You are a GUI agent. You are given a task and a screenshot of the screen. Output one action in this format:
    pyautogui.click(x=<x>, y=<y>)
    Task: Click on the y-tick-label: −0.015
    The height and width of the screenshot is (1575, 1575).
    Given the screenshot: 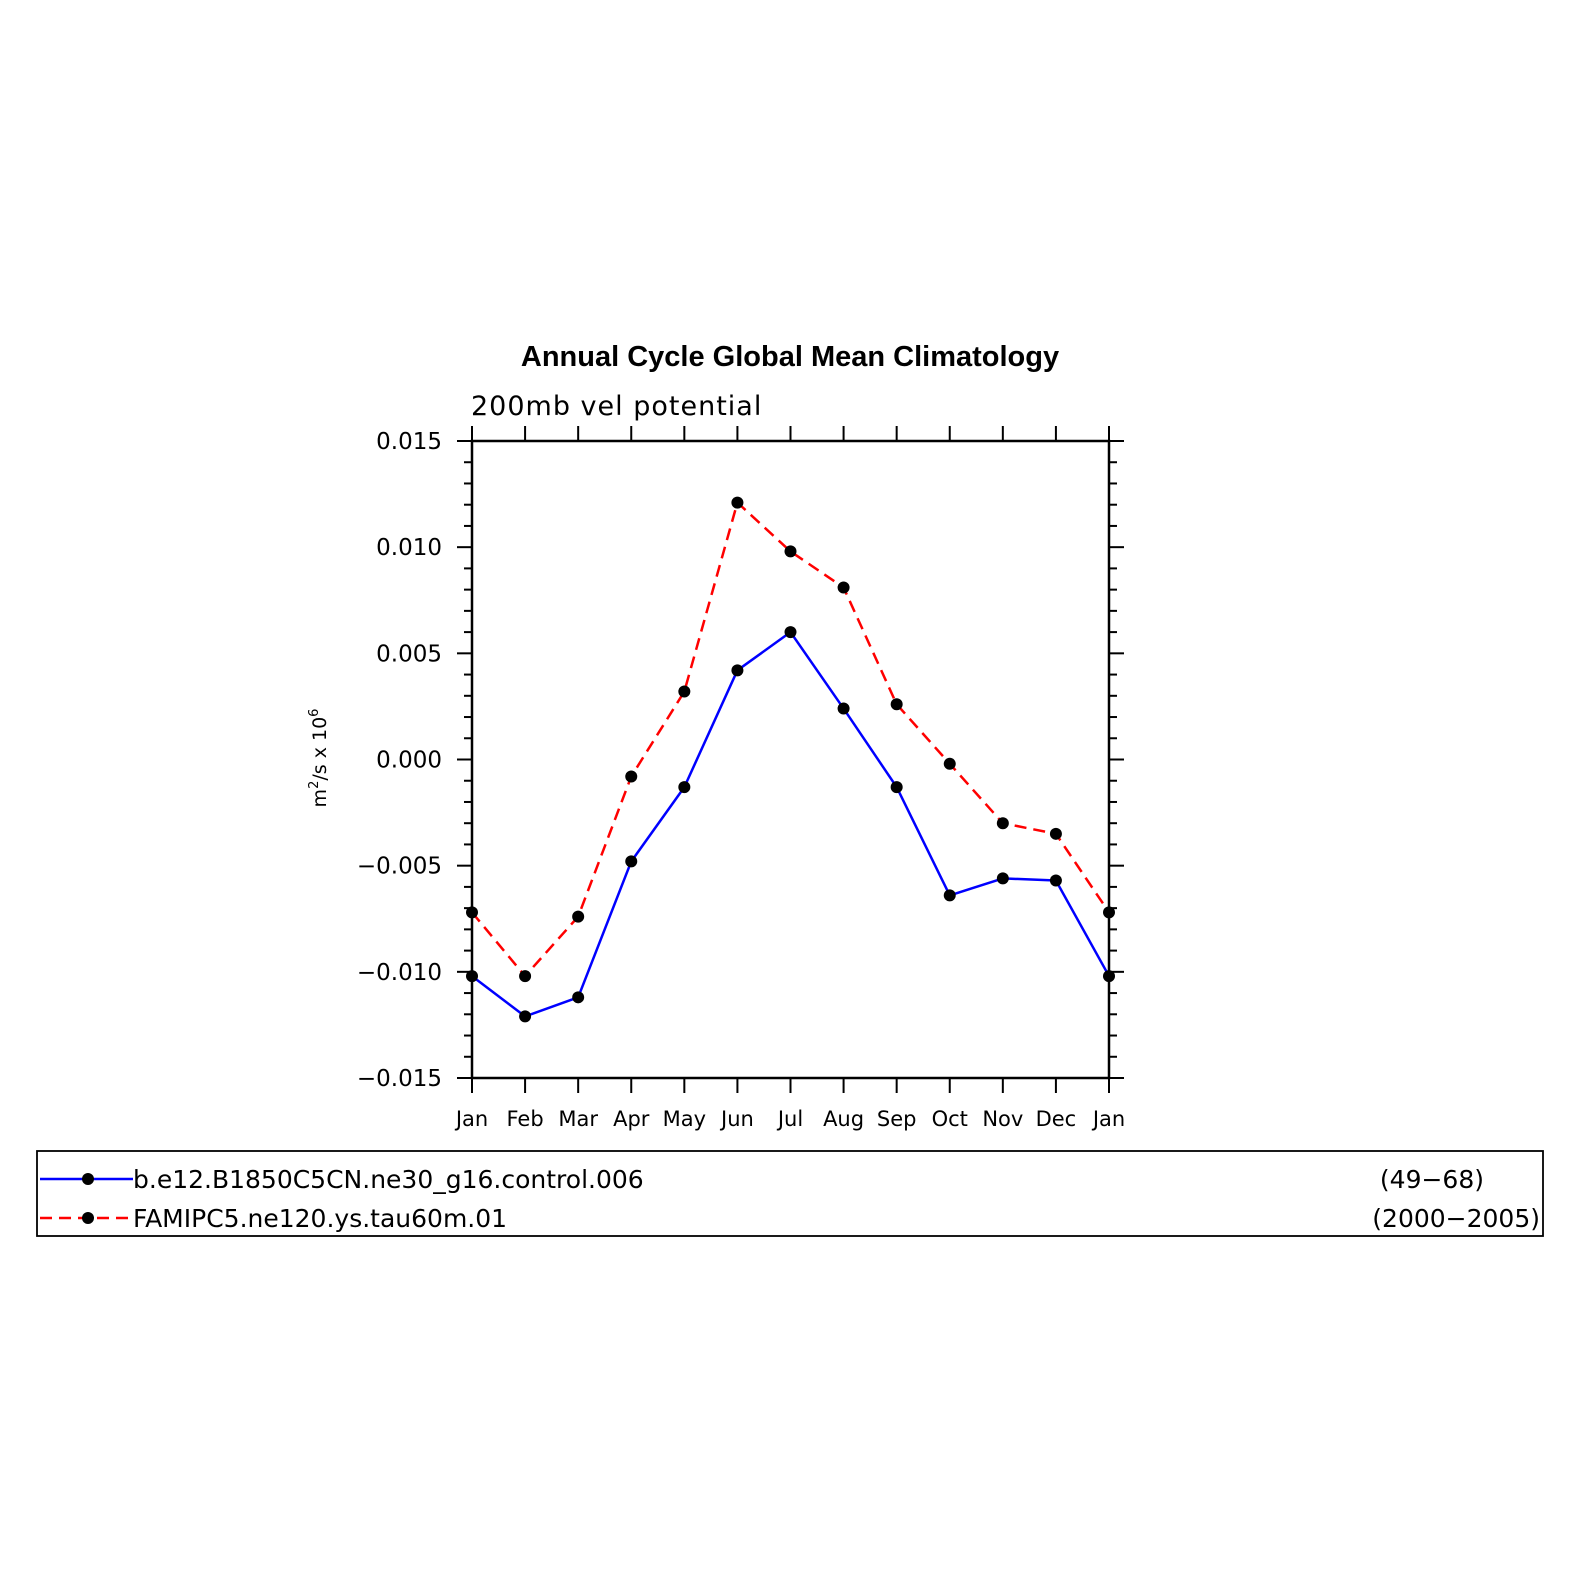 What is the action you would take?
    pyautogui.click(x=399, y=1079)
    